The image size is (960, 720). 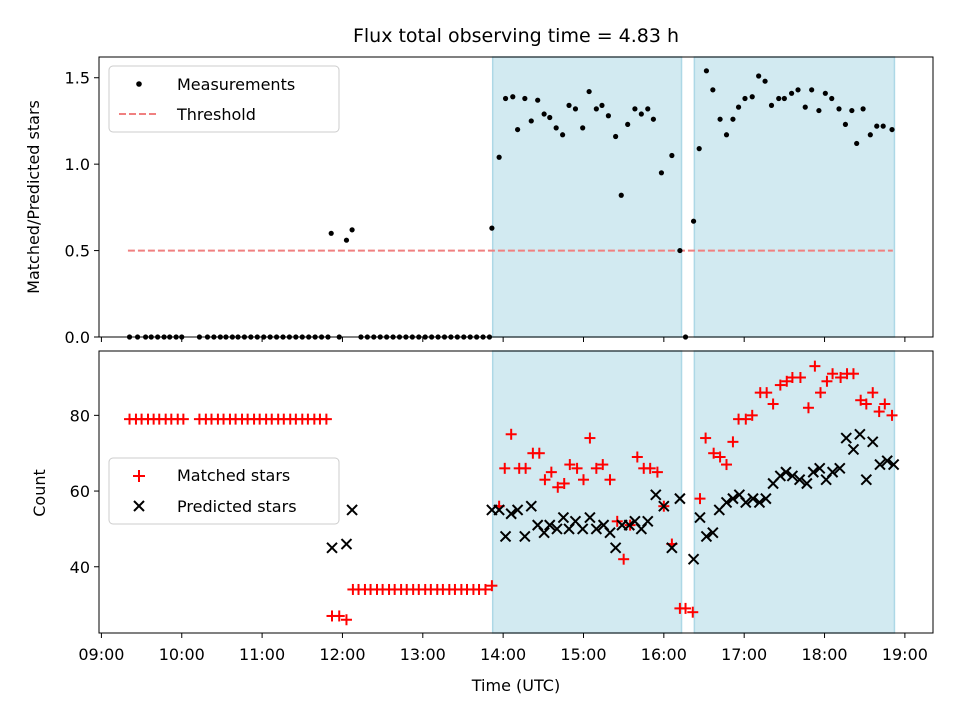 I want to click on bottom-y-ticks: 40 60 80, so click(x=84, y=491).